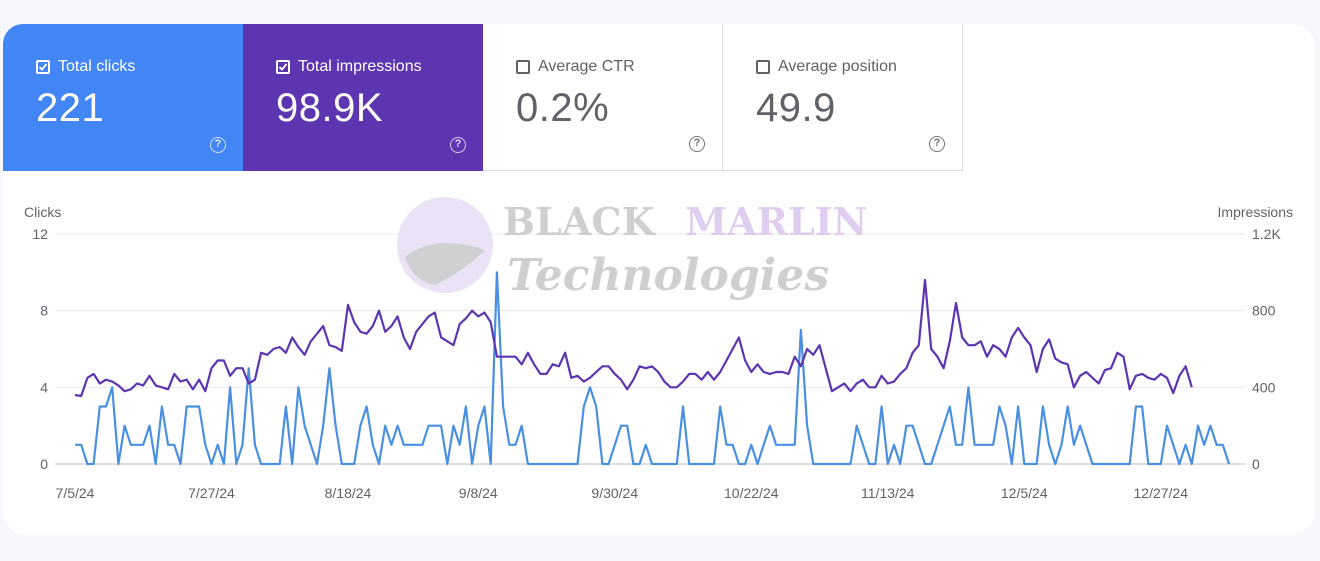 This screenshot has height=561, width=1320. I want to click on x-tick-label: 9/30/24, so click(614, 493).